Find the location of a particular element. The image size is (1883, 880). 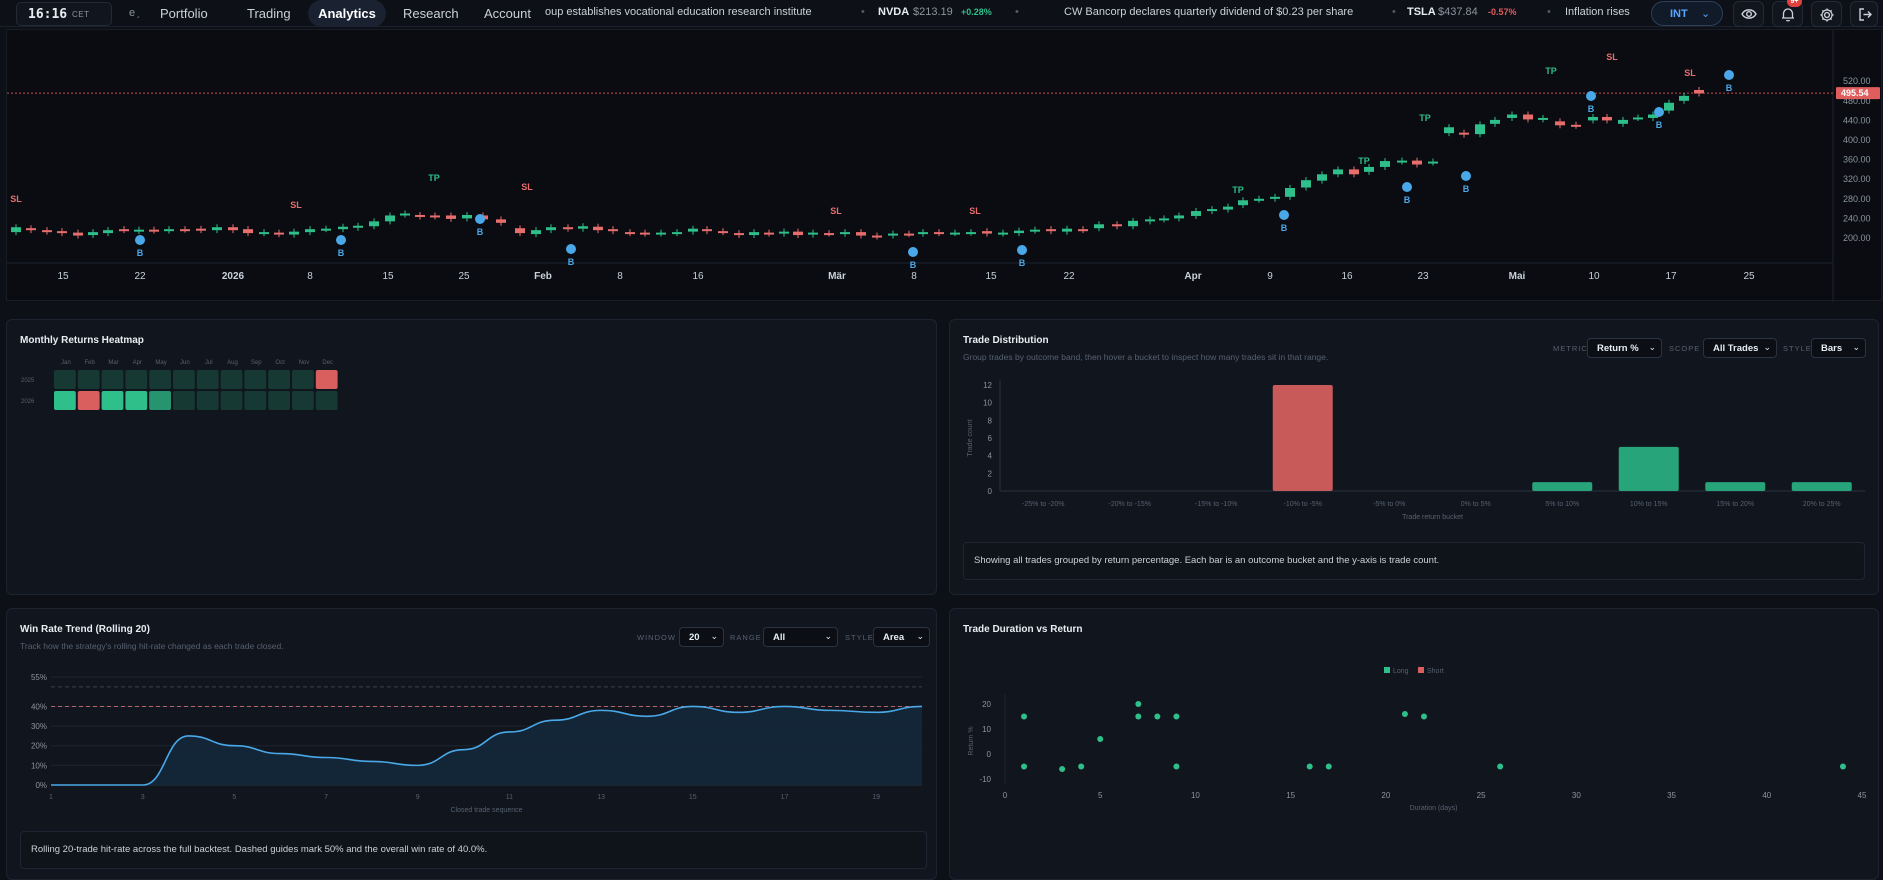

window-select: 20 ⌄ is located at coordinates (701, 637).